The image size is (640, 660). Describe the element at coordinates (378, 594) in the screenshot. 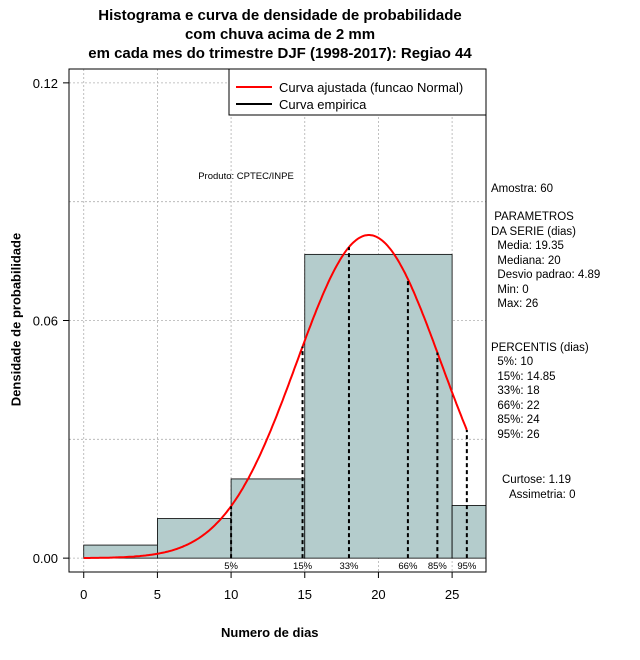

I see `x-tick-label-4: 20` at that location.